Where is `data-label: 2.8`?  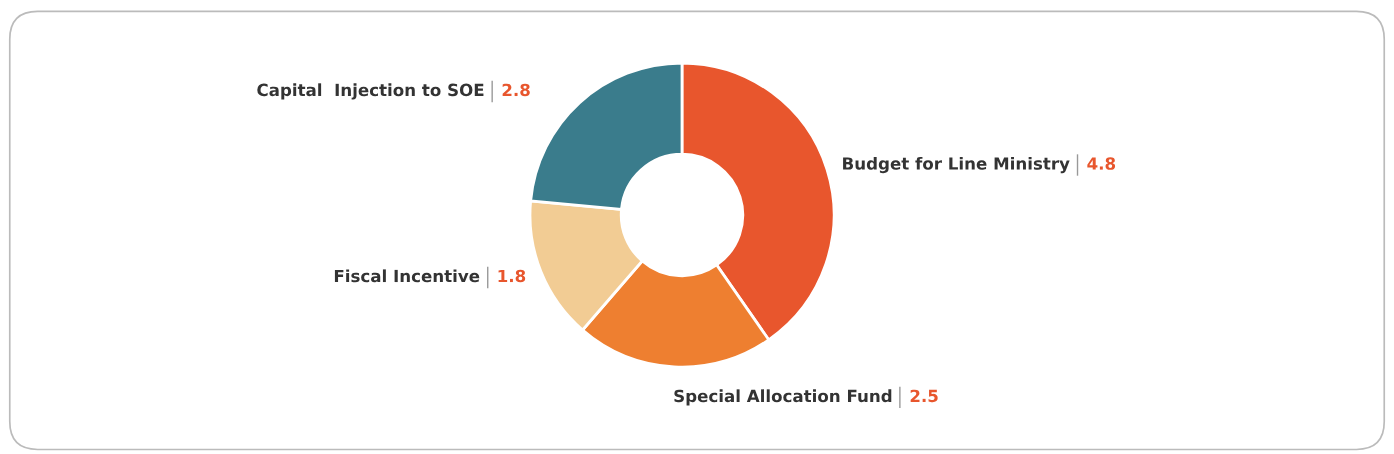 data-label: 2.8 is located at coordinates (516, 90).